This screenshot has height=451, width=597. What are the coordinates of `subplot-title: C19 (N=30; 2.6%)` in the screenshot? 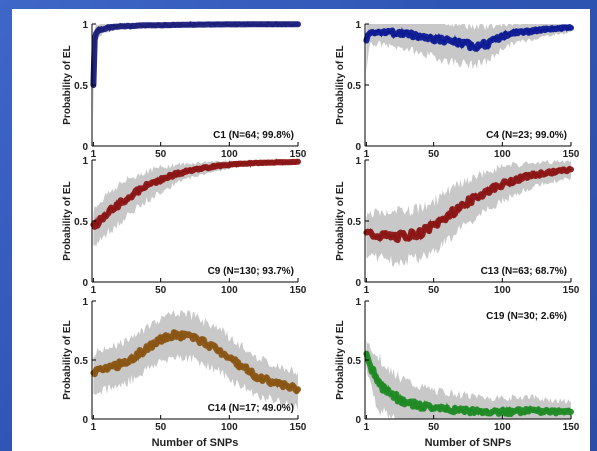 It's located at (526, 316).